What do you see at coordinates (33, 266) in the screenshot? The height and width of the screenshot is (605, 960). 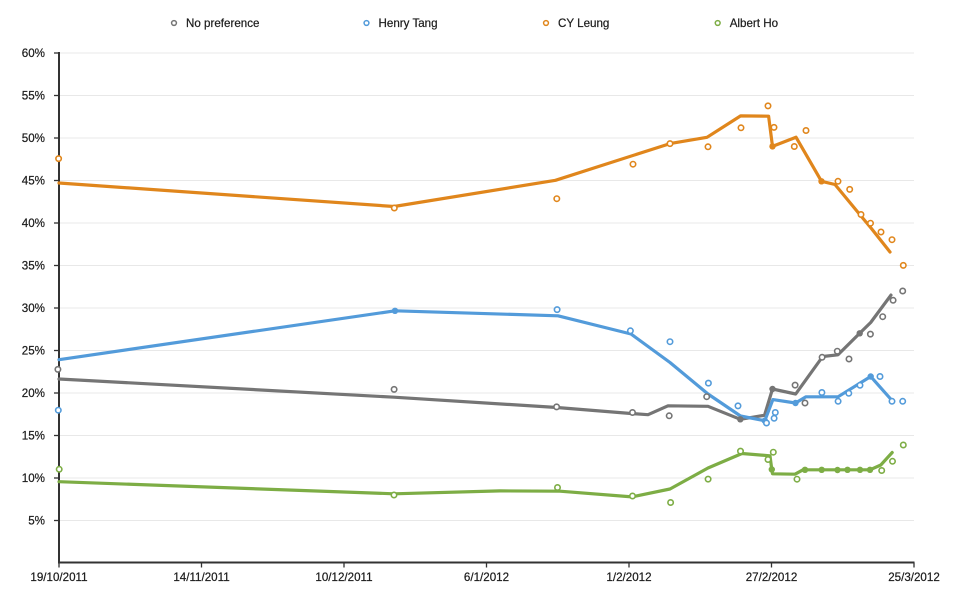 I see `svg-text: 35%` at bounding box center [33, 266].